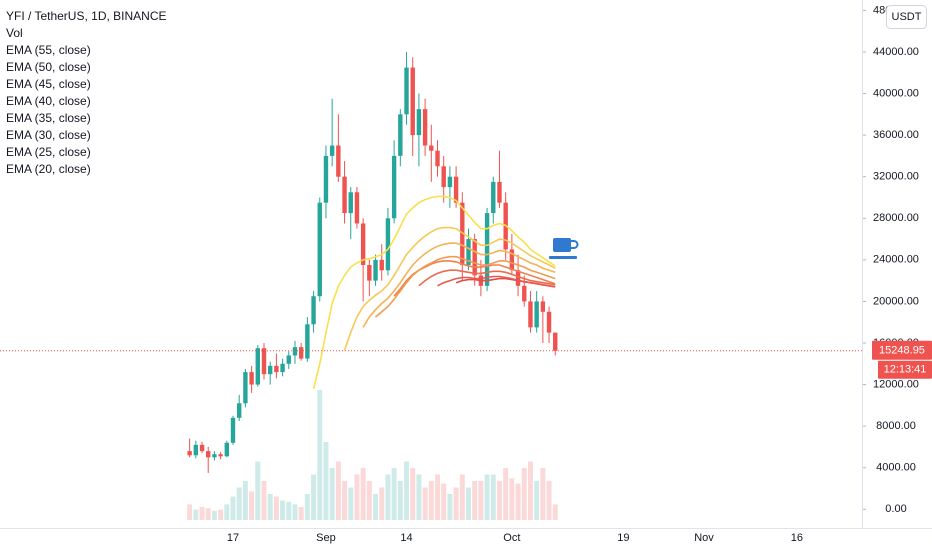  Describe the element at coordinates (896, 135) in the screenshot. I see `y-tick-label: 36000.00` at that location.